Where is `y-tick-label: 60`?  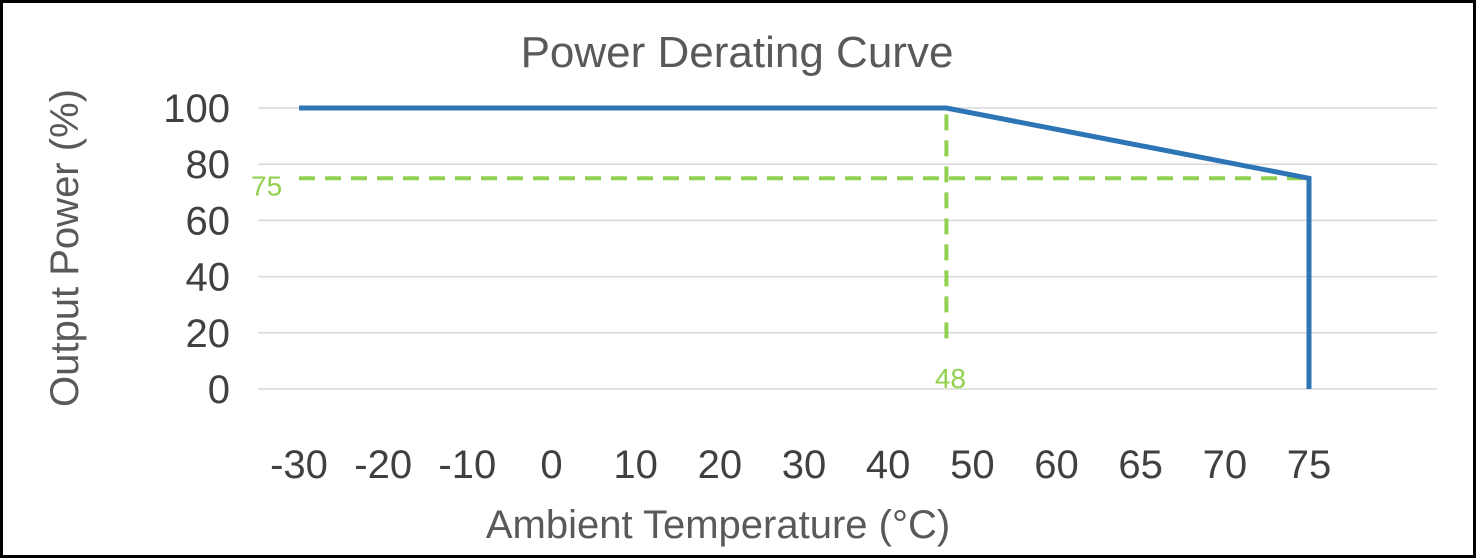 y-tick-label: 60 is located at coordinates (208, 221).